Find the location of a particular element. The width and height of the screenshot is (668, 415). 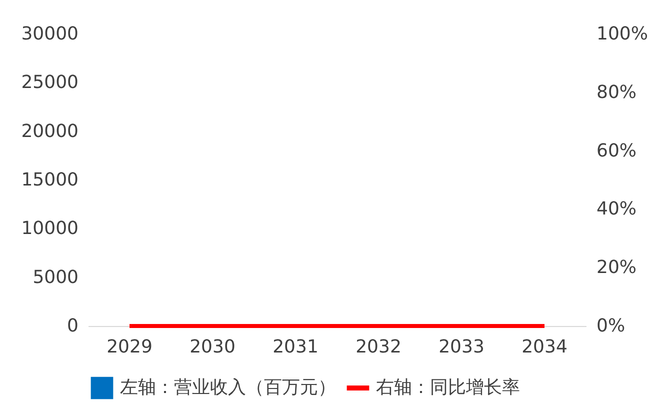

y2-tick-label: 60% is located at coordinates (616, 151).